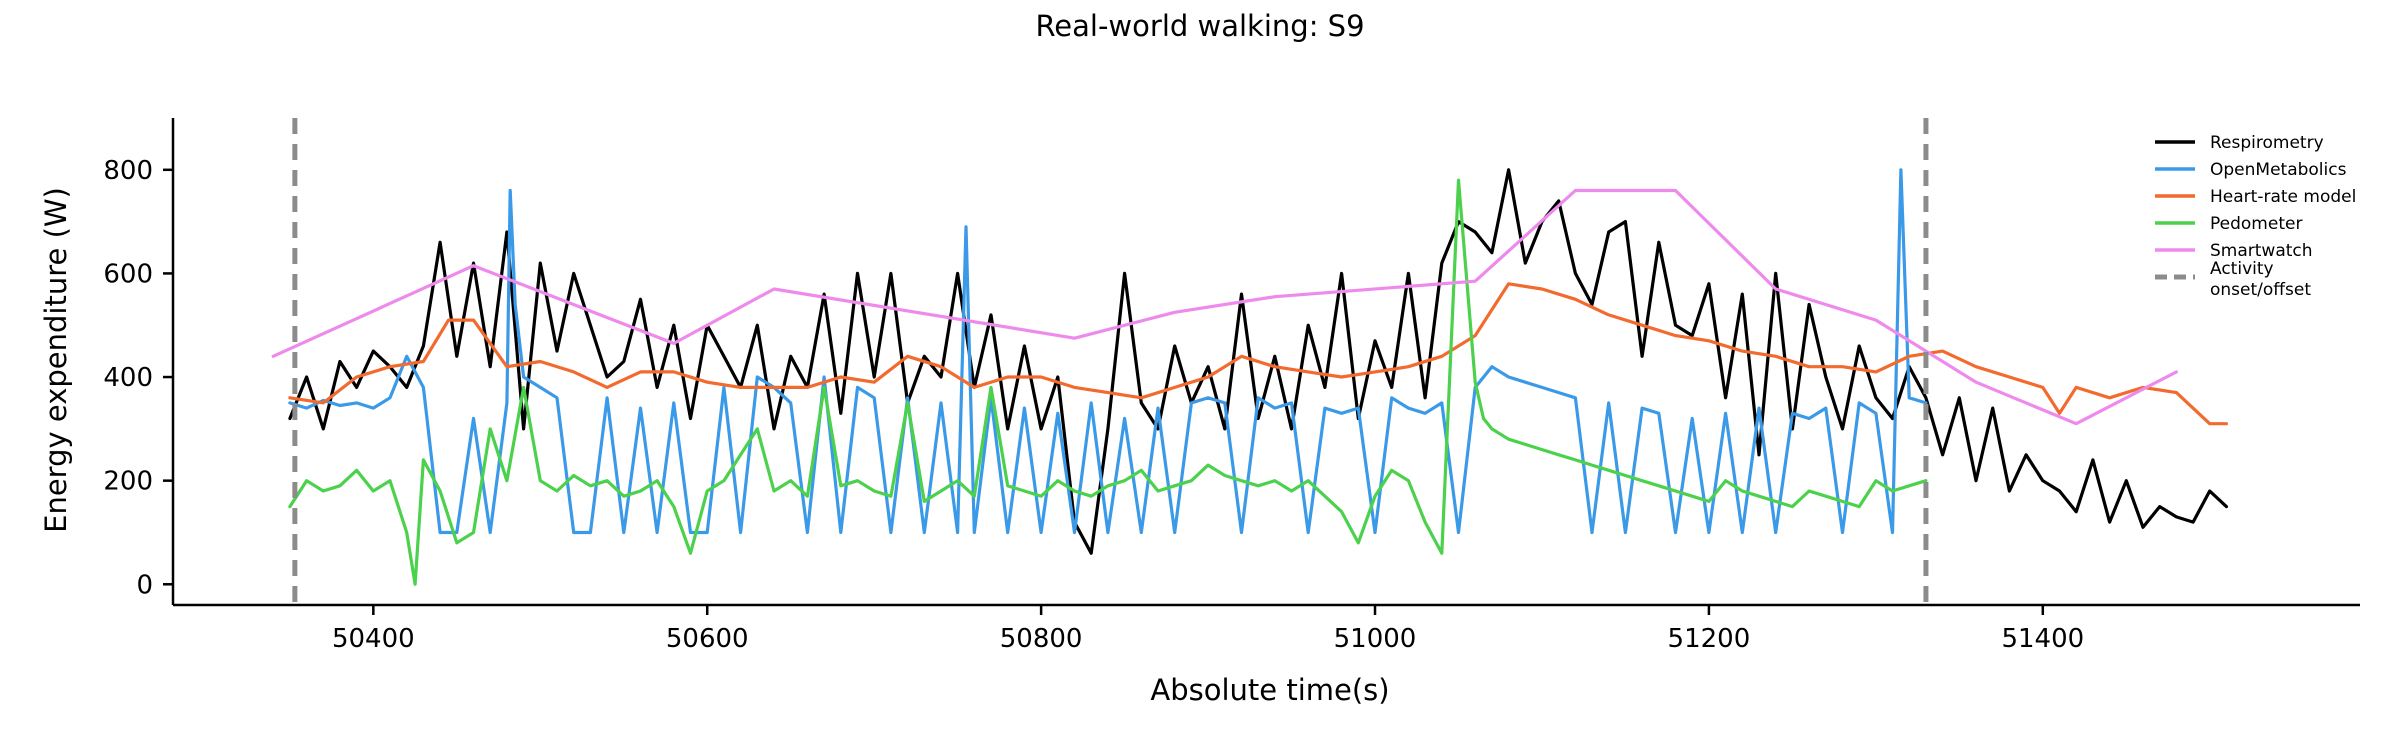  I want to click on y-tick-label: 200, so click(128, 482).